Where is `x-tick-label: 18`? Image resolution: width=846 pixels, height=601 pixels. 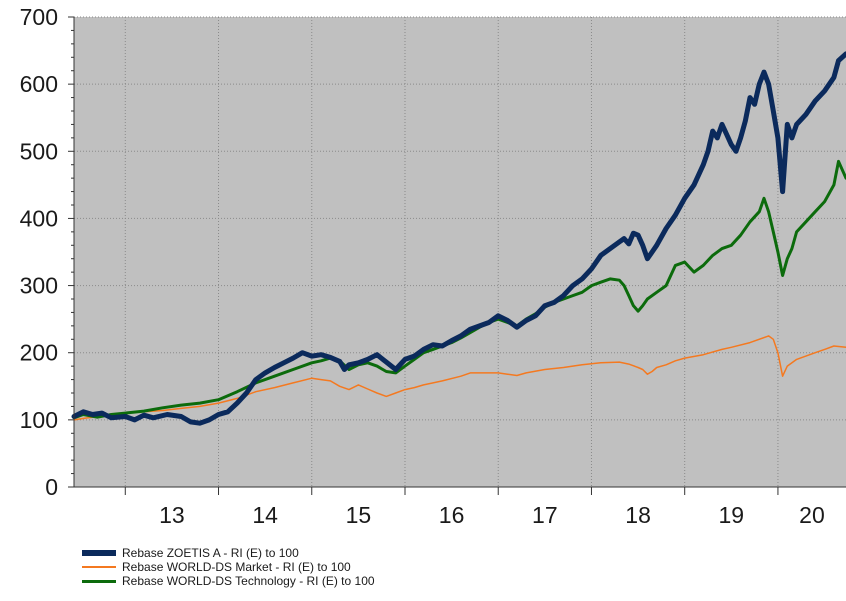 x-tick-label: 18 is located at coordinates (638, 515).